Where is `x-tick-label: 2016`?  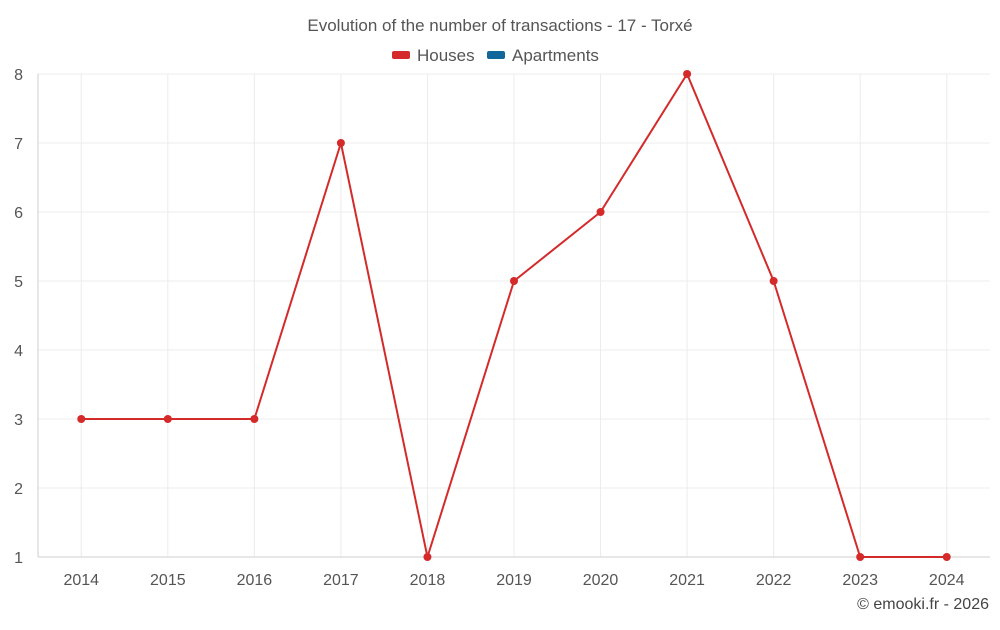
x-tick-label: 2016 is located at coordinates (255, 580).